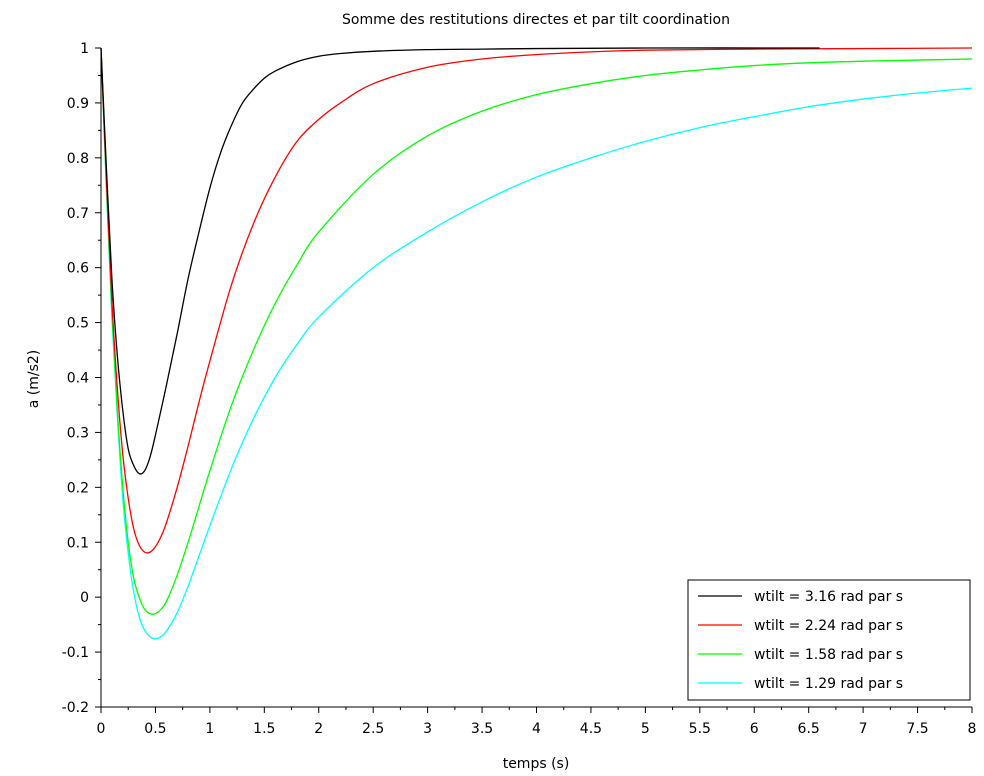 Image resolution: width=984 pixels, height=776 pixels. Describe the element at coordinates (427, 729) in the screenshot. I see `x-tick-label: 3` at that location.